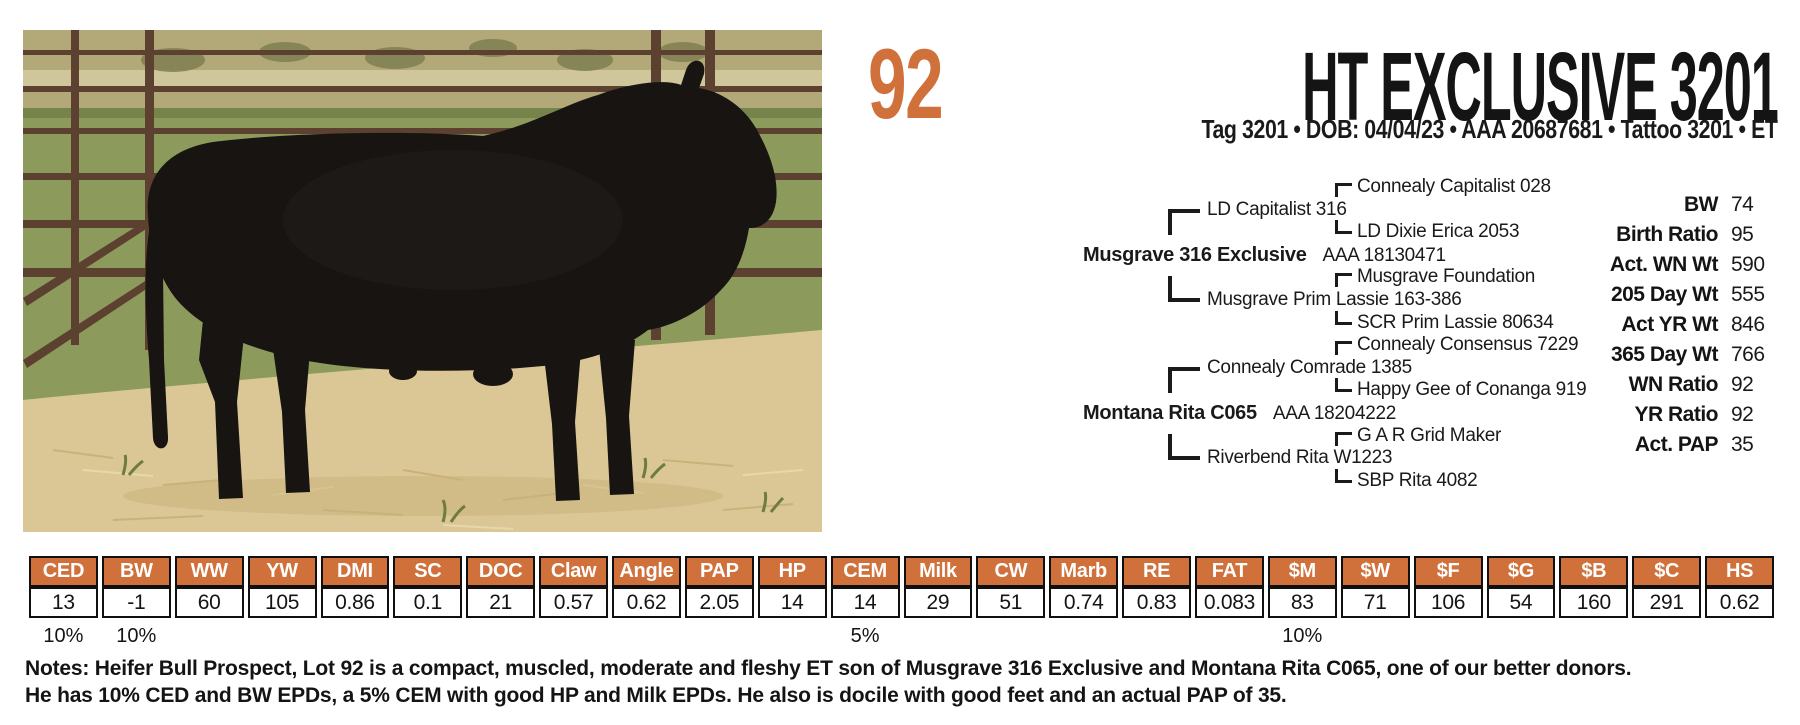 The width and height of the screenshot is (1800, 725). What do you see at coordinates (1748, 264) in the screenshot?
I see `stat-value: 590` at bounding box center [1748, 264].